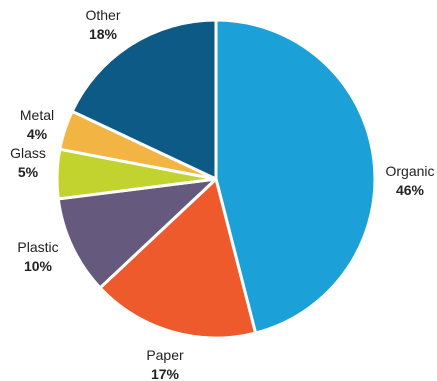  Describe the element at coordinates (165, 373) in the screenshot. I see `slice-percent-paper: 17%` at that location.